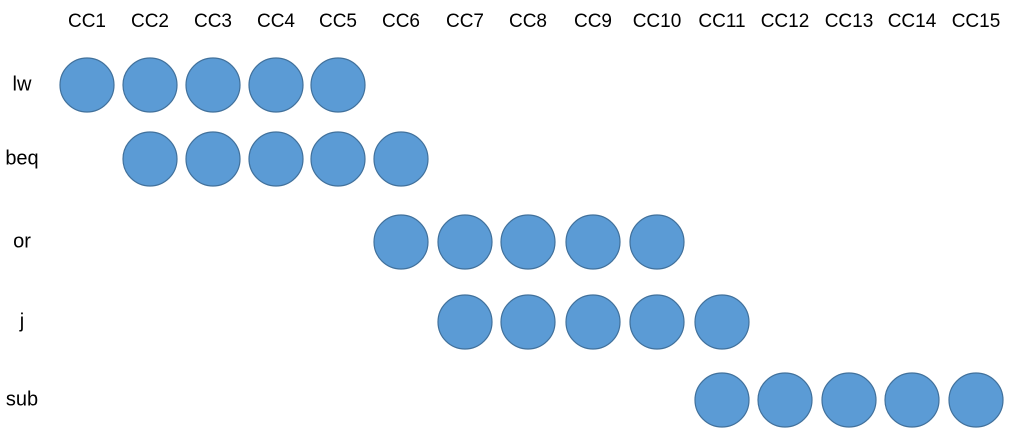 The height and width of the screenshot is (433, 1010). Describe the element at coordinates (722, 322) in the screenshot. I see `stage-circle-j-cc11` at that location.